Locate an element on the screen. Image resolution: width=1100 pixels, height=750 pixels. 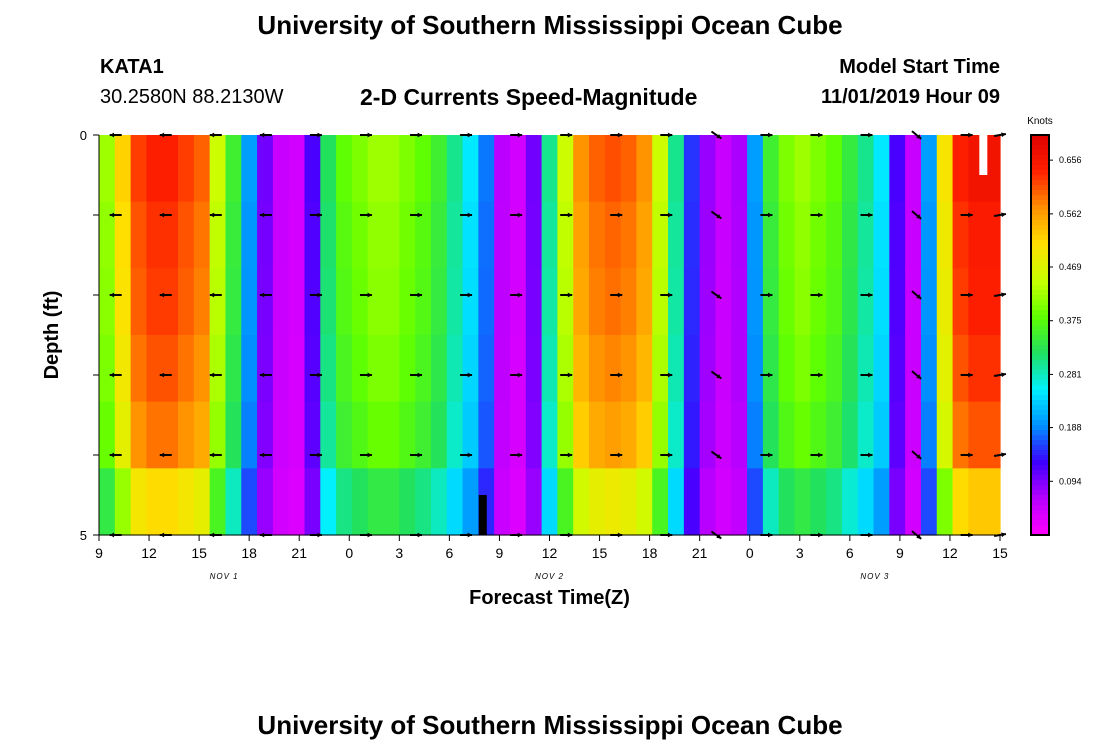
chart-title: 2-D Currents Speed-Magnitude is located at coordinates (529, 97).